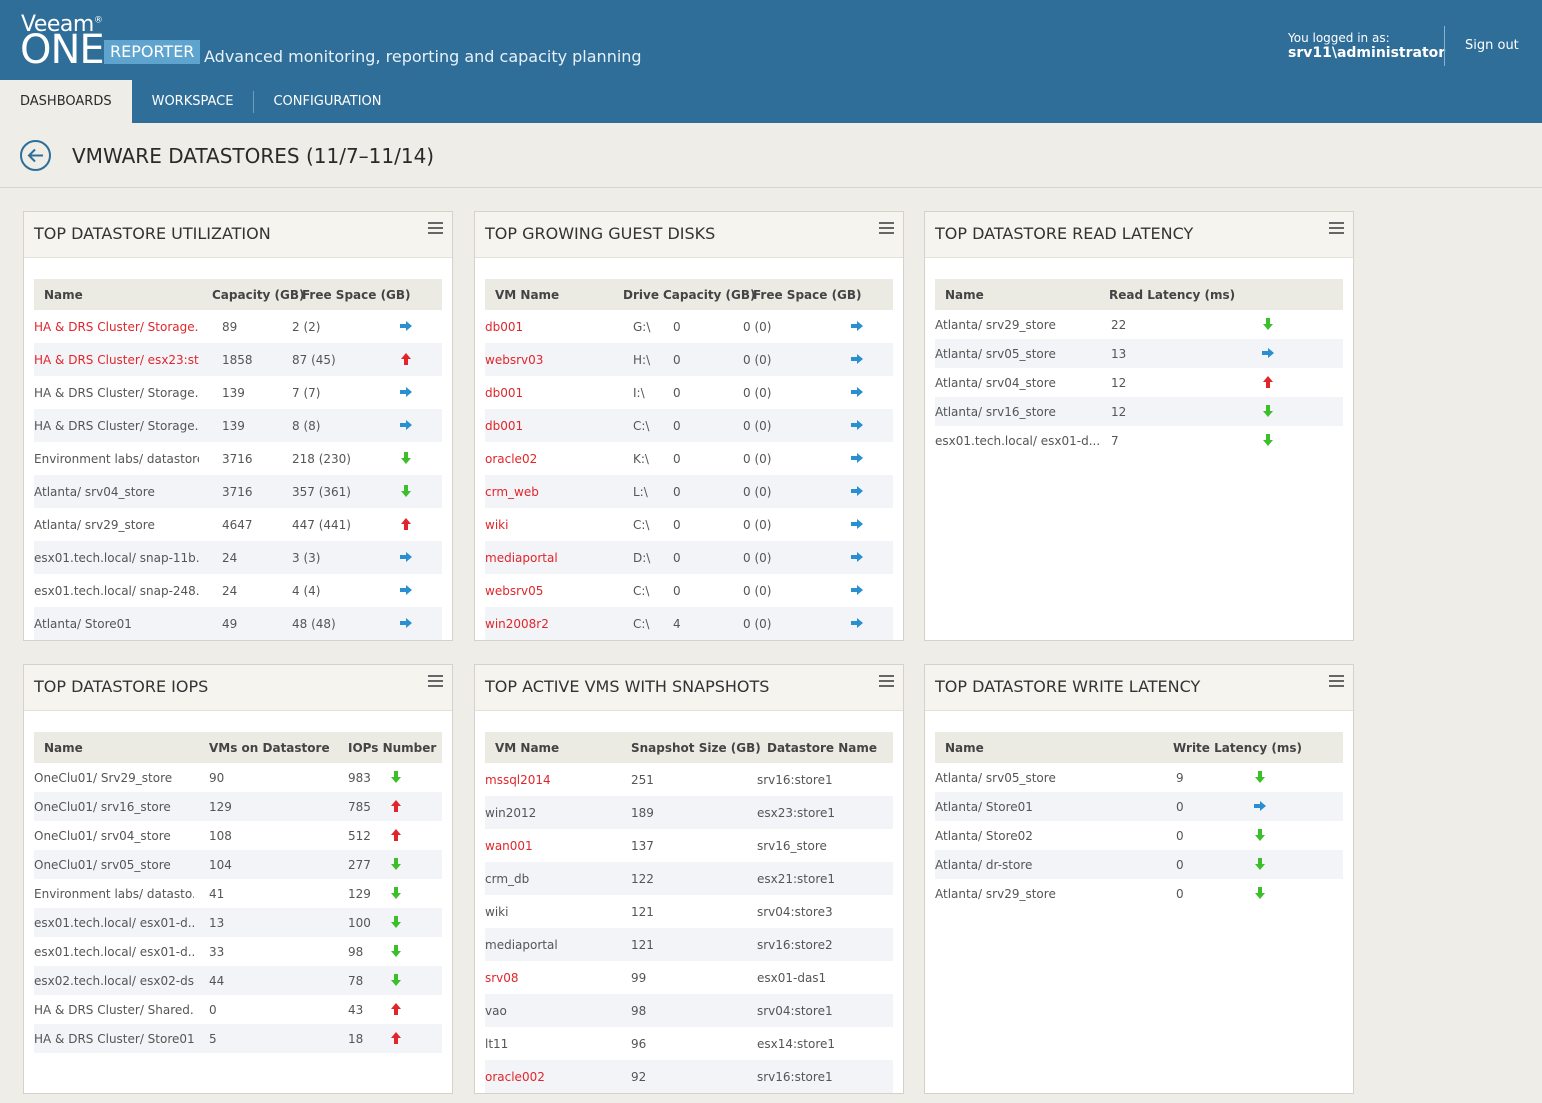  I want to click on table-row: Atlanta/ srv05_store 9, so click(1139, 777).